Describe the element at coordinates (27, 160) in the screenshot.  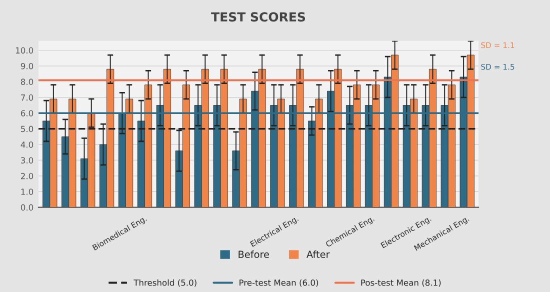
I see `y-tick-label: 3.0` at that location.